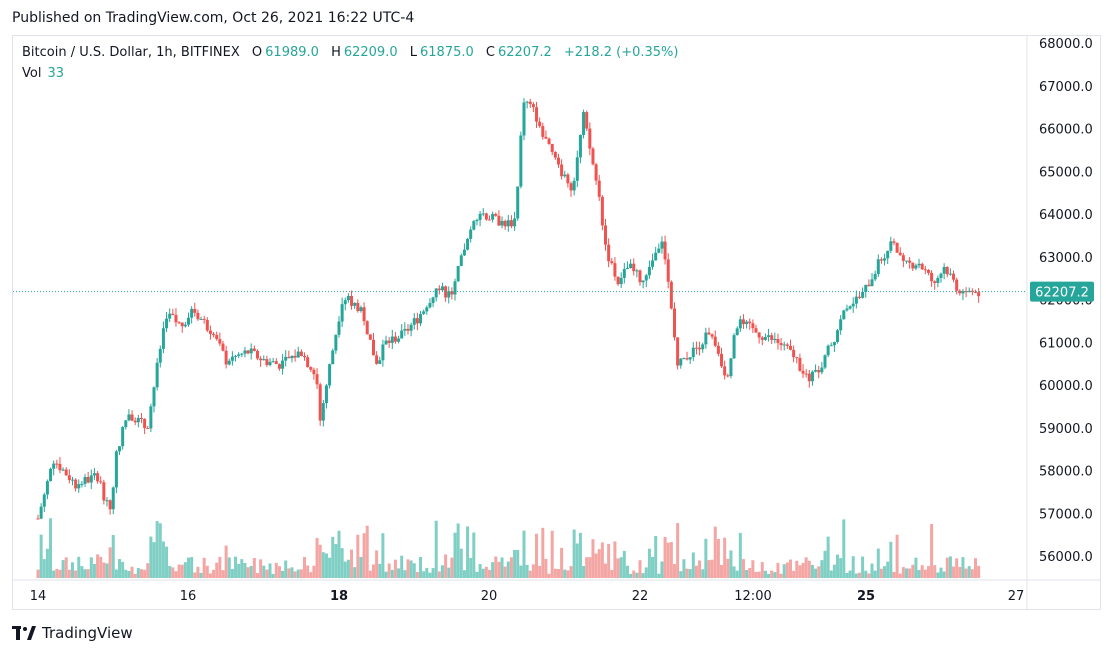  What do you see at coordinates (72, 633) in the screenshot?
I see `footer-brand: TradingView` at bounding box center [72, 633].